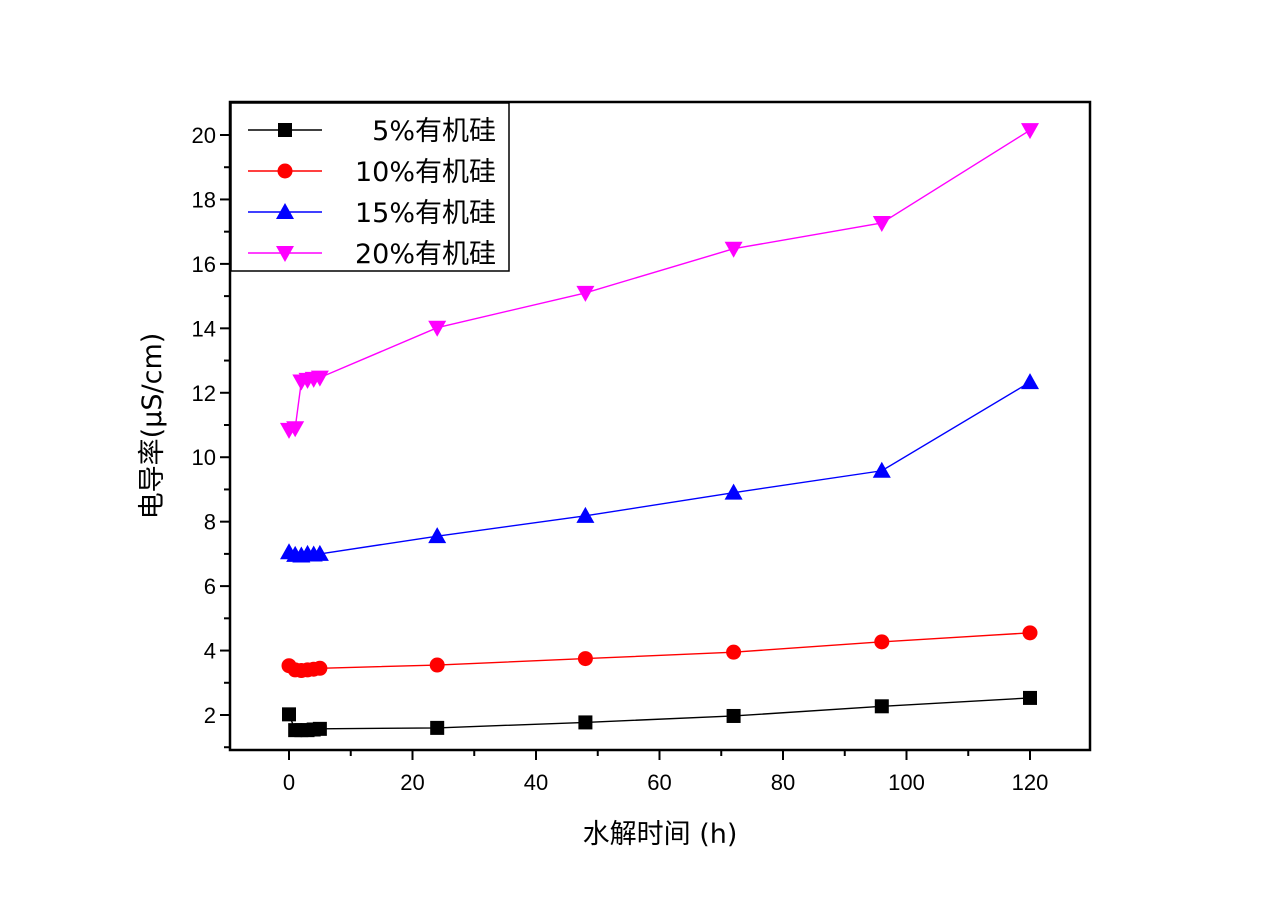 This screenshot has width=1269, height=897. What do you see at coordinates (536, 782) in the screenshot?
I see `x-tick-label: 40` at bounding box center [536, 782].